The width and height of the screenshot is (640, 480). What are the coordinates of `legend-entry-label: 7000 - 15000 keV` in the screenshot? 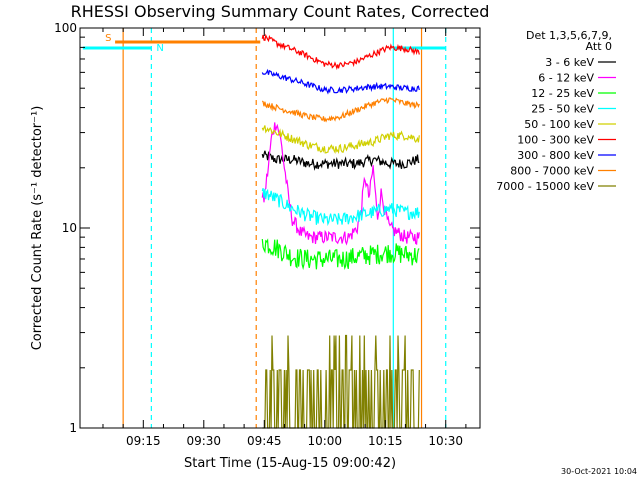 It's located at (545, 186).